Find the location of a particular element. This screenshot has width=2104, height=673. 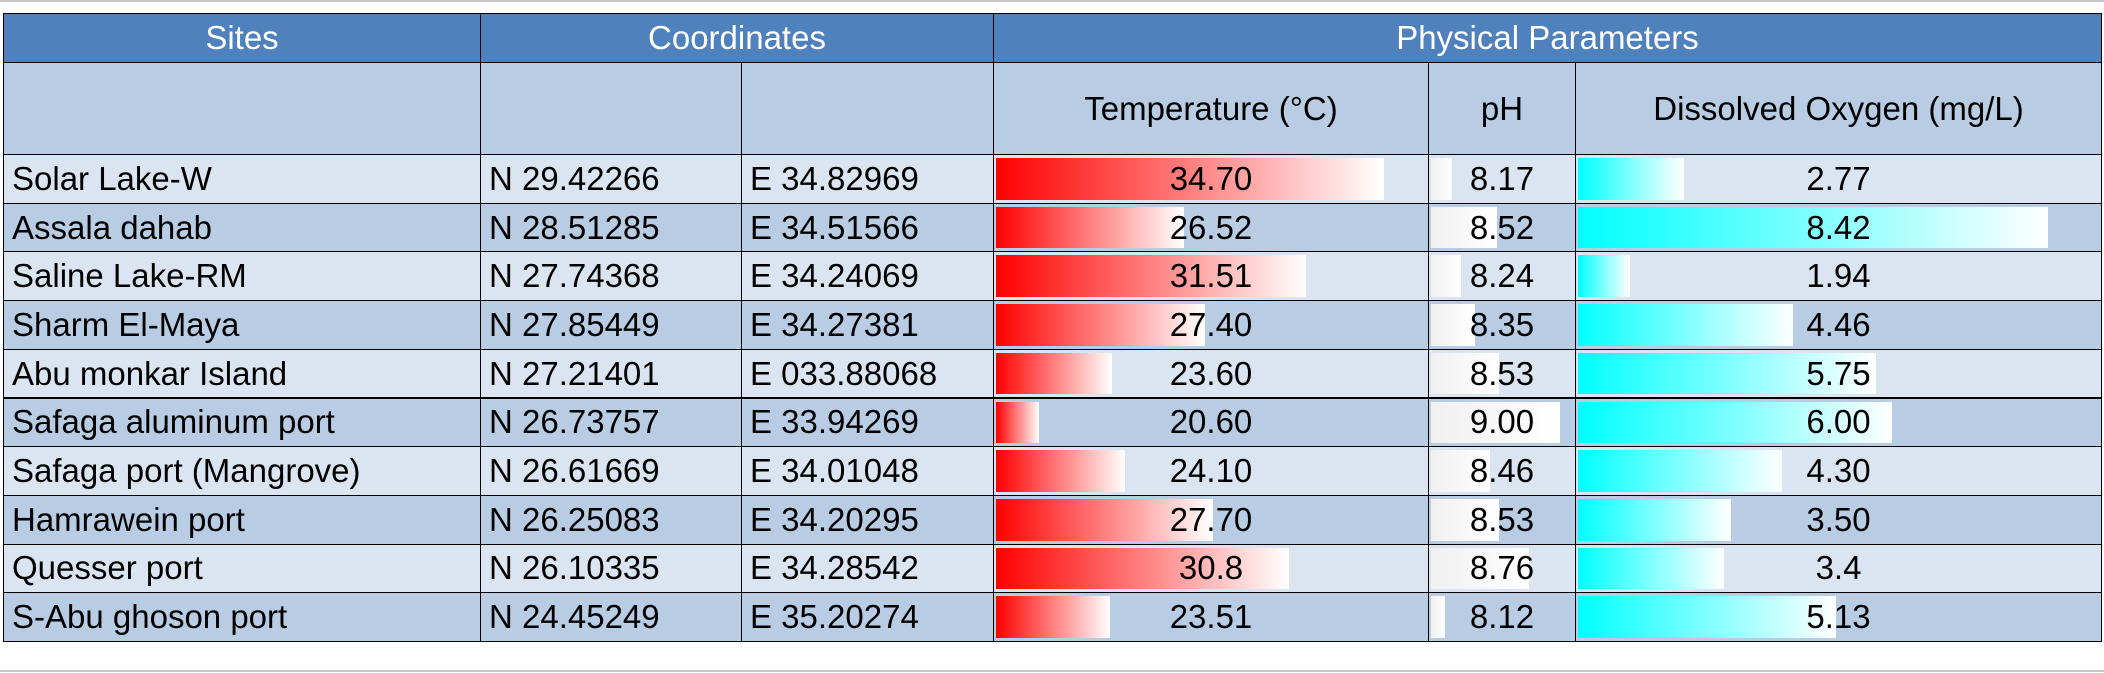

value-cell-text: 30.8 is located at coordinates (1211, 568).